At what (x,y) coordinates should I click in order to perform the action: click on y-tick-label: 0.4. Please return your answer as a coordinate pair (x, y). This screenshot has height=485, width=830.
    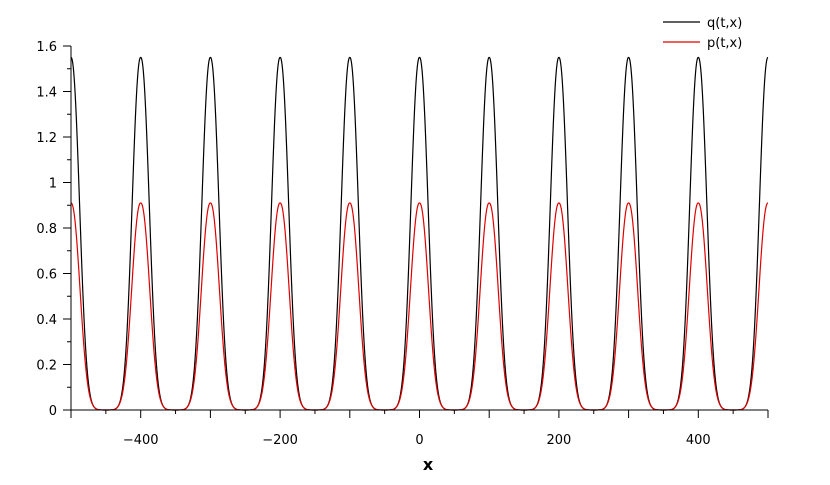
    Looking at the image, I should click on (46, 320).